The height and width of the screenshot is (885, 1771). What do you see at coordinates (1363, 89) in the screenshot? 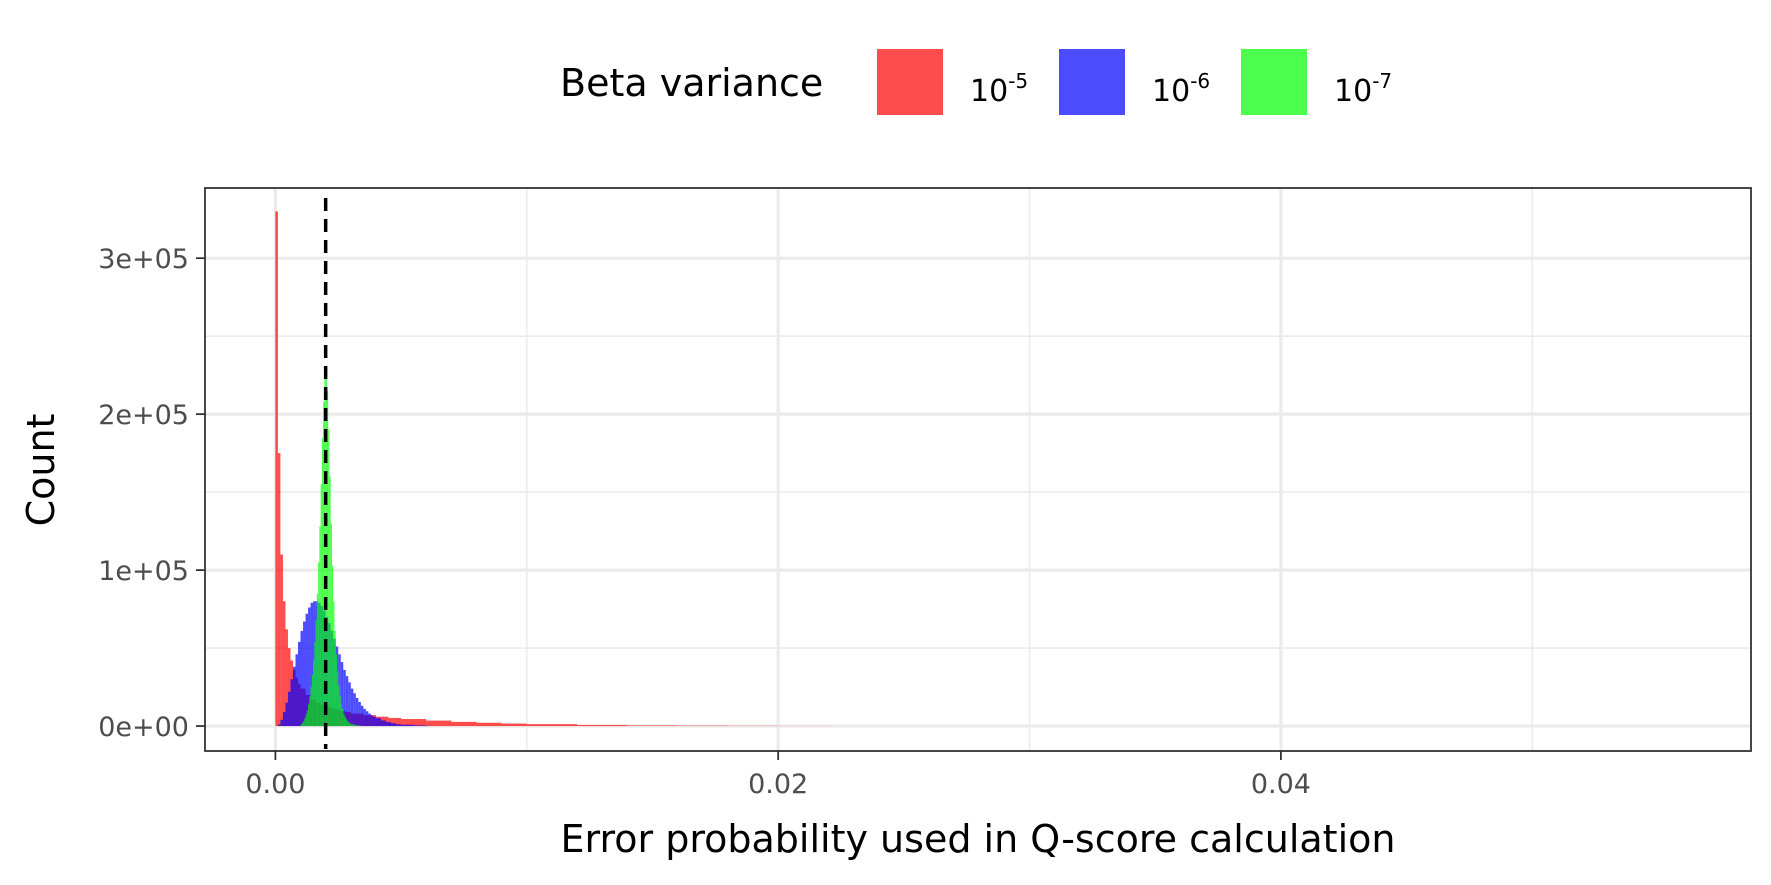
I see `legend-label: 10-7` at bounding box center [1363, 89].